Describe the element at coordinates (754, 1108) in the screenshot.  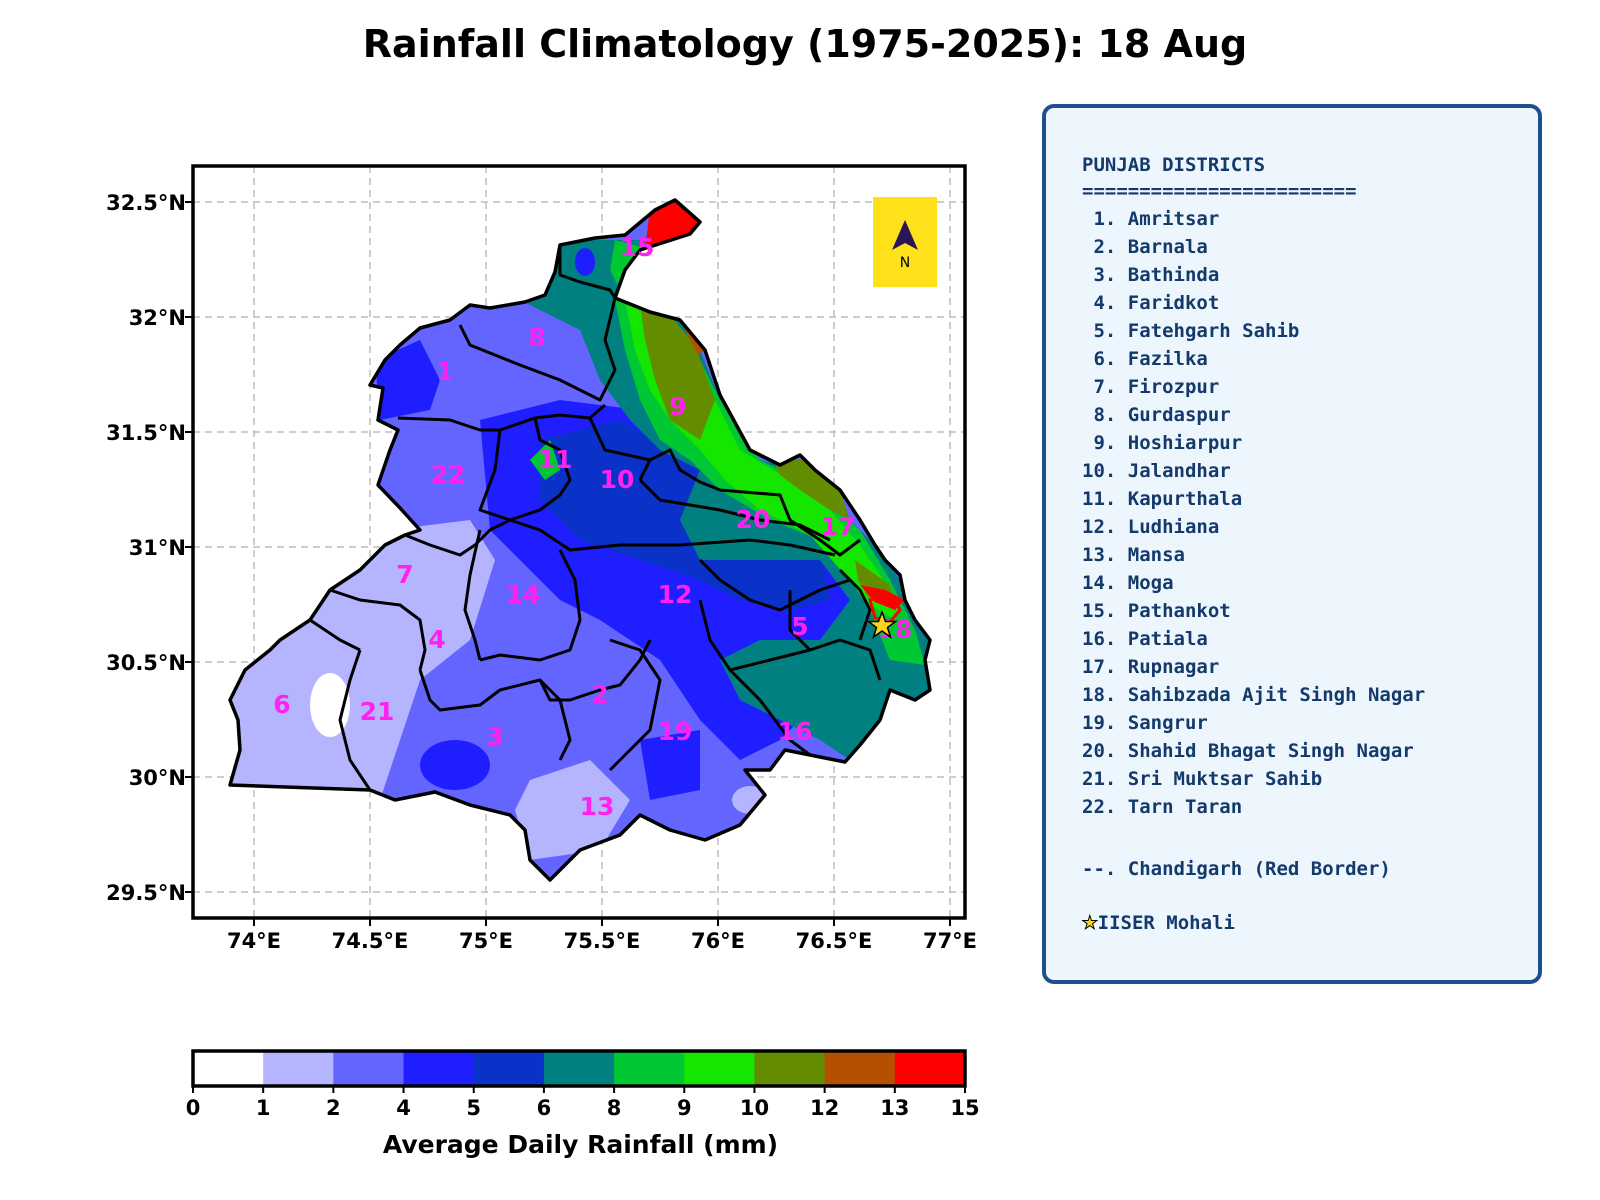
I see `colorbar-tick-label: 10` at that location.